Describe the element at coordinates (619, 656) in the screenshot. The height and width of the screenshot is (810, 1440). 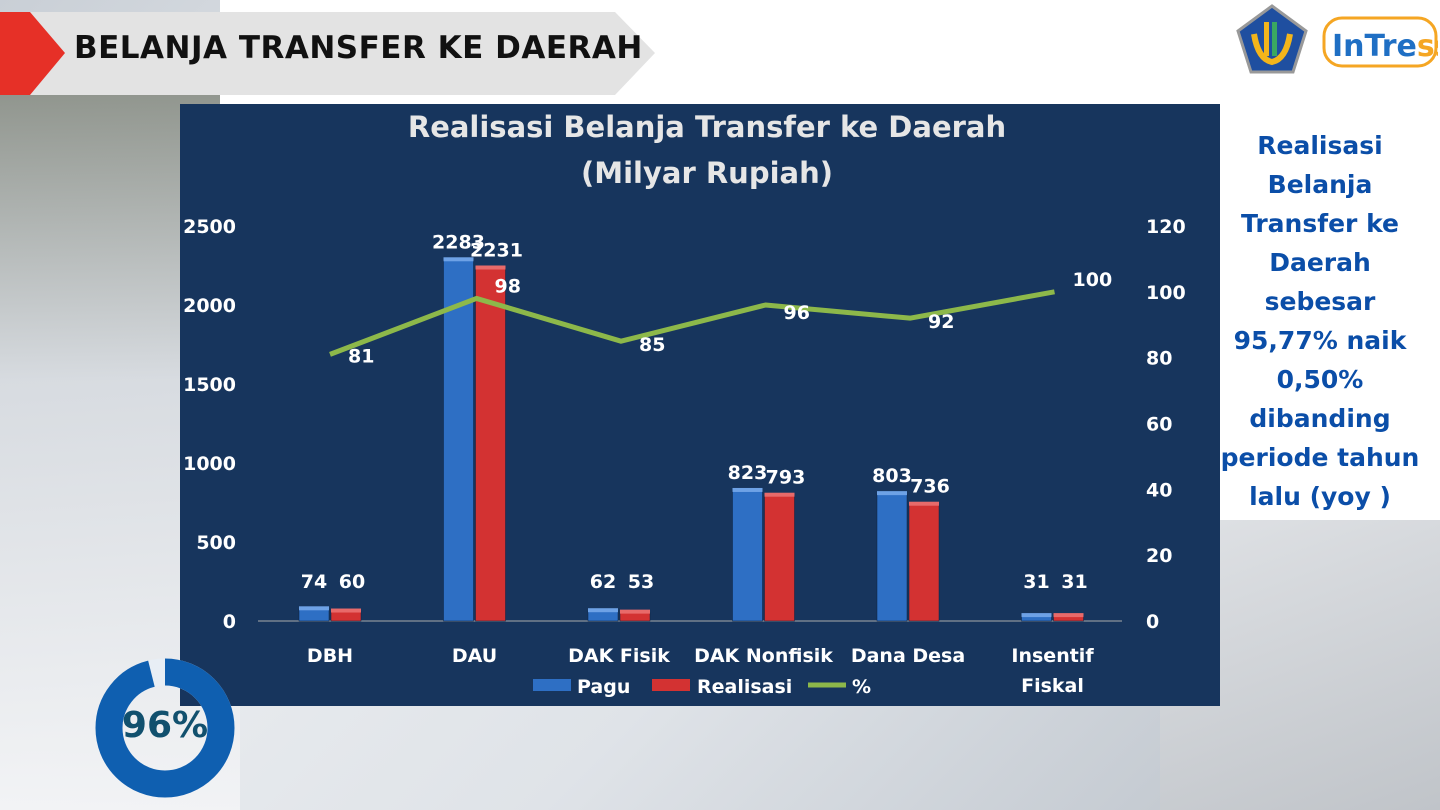
I see `category-label: DAK Fisik` at that location.